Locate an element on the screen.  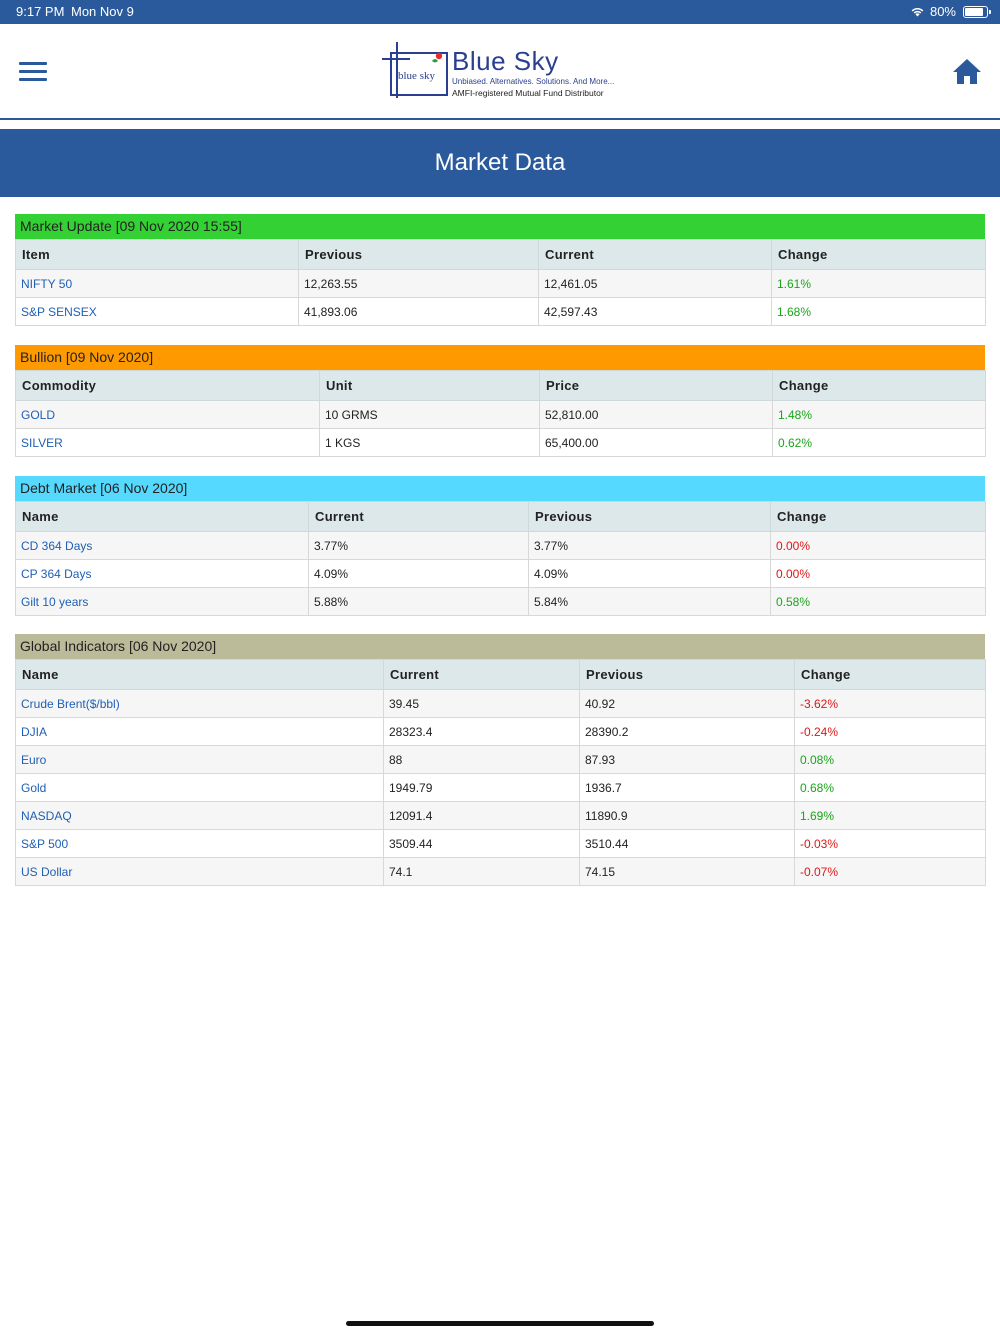
home-icon is located at coordinates (967, 71).